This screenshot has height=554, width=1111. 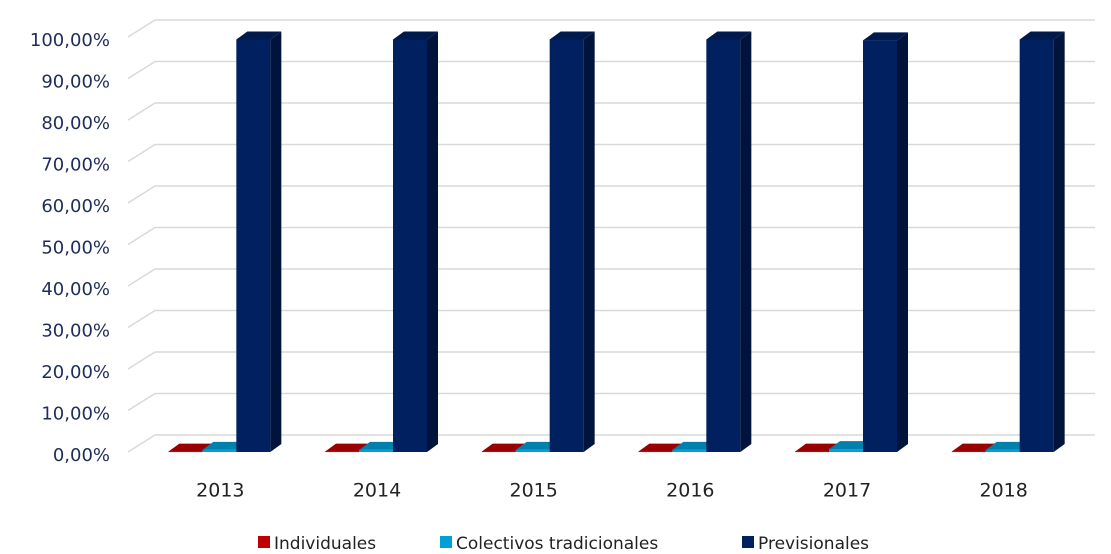 I want to click on y-tick-label: 30,00%, so click(x=75, y=331).